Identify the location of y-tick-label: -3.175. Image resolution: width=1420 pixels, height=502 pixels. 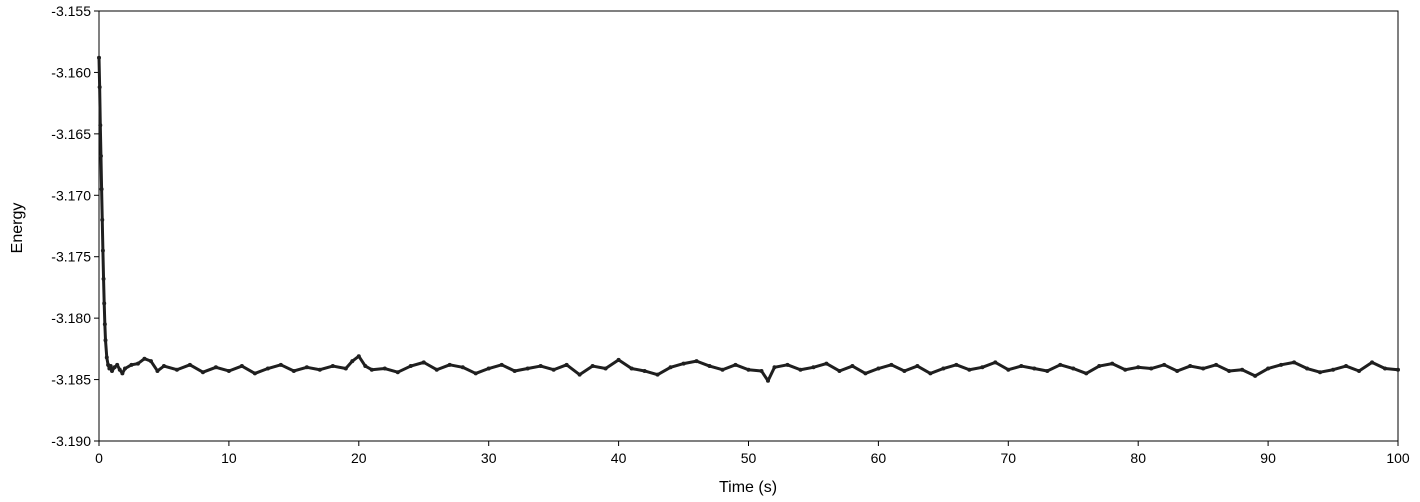
(71, 257).